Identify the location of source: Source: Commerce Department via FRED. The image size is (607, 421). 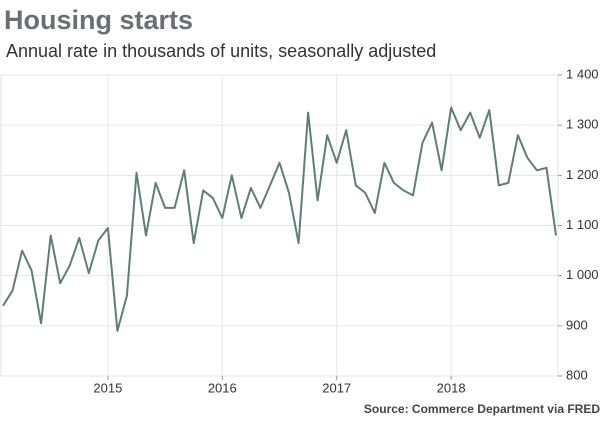
(482, 409).